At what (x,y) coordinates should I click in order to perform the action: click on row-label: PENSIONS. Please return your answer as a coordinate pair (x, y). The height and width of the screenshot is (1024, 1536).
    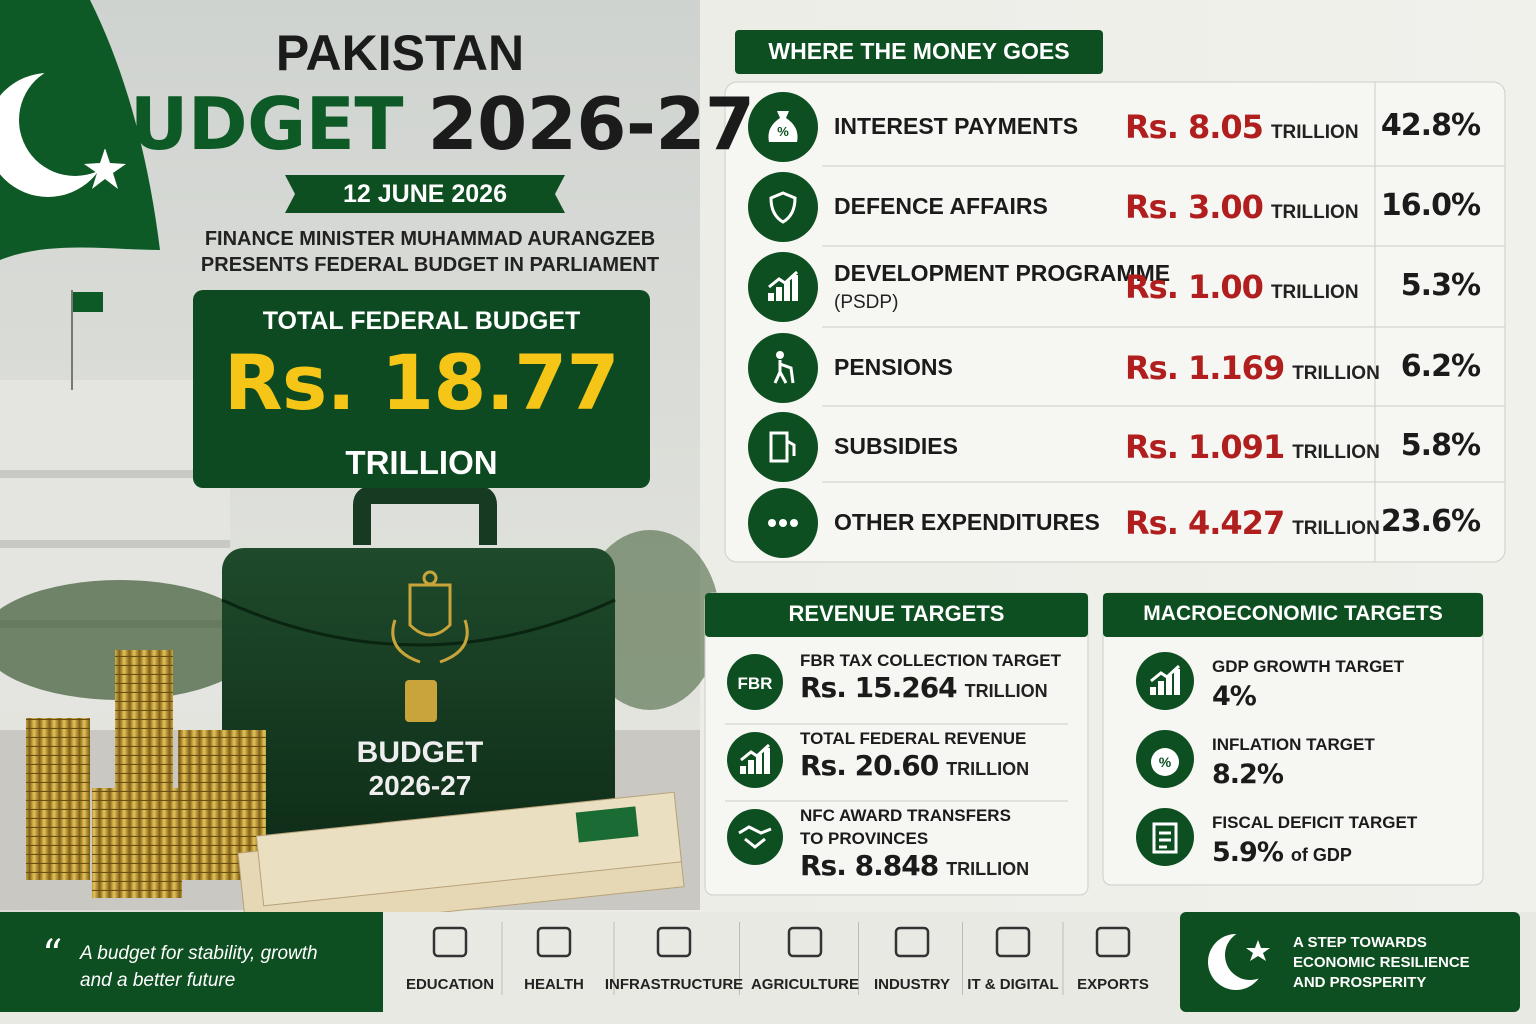
    Looking at the image, I should click on (893, 367).